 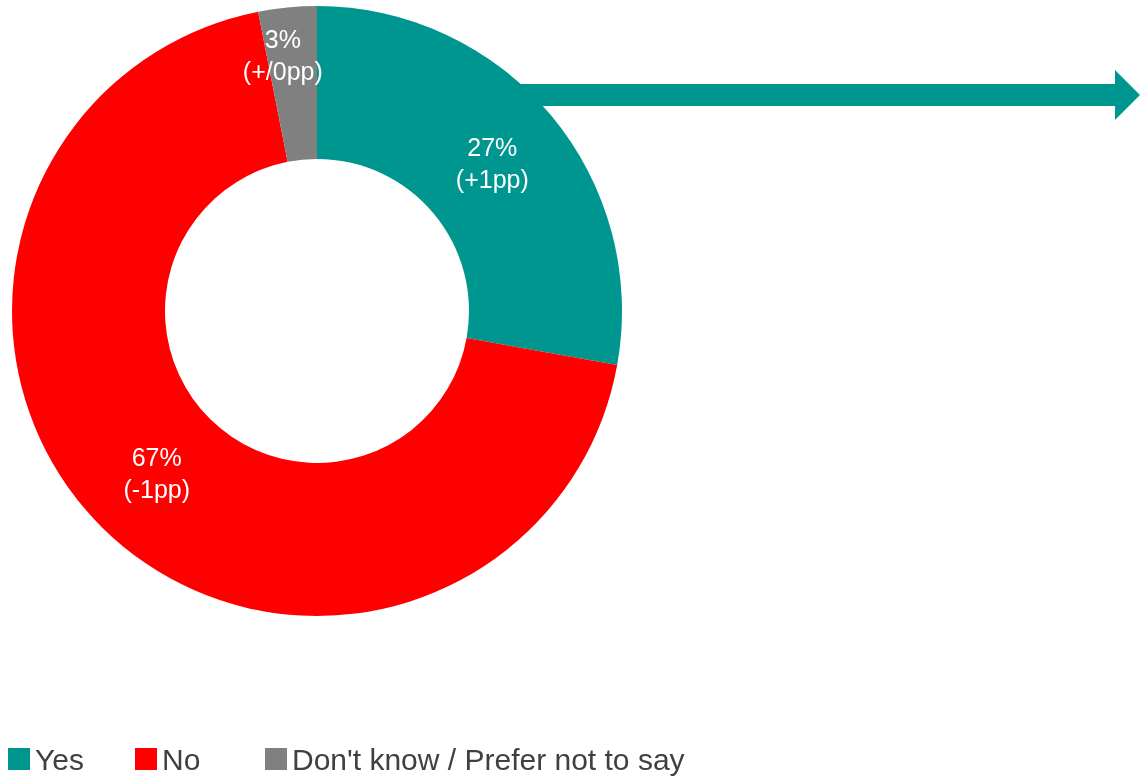 What do you see at coordinates (492, 163) in the screenshot?
I see `data-label: 27% (+1pp)` at bounding box center [492, 163].